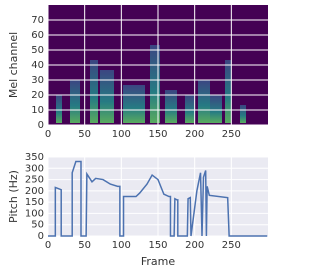 This screenshot has height=275, width=320. What do you see at coordinates (37, 35) in the screenshot?
I see `y-tick-label: 60` at bounding box center [37, 35].